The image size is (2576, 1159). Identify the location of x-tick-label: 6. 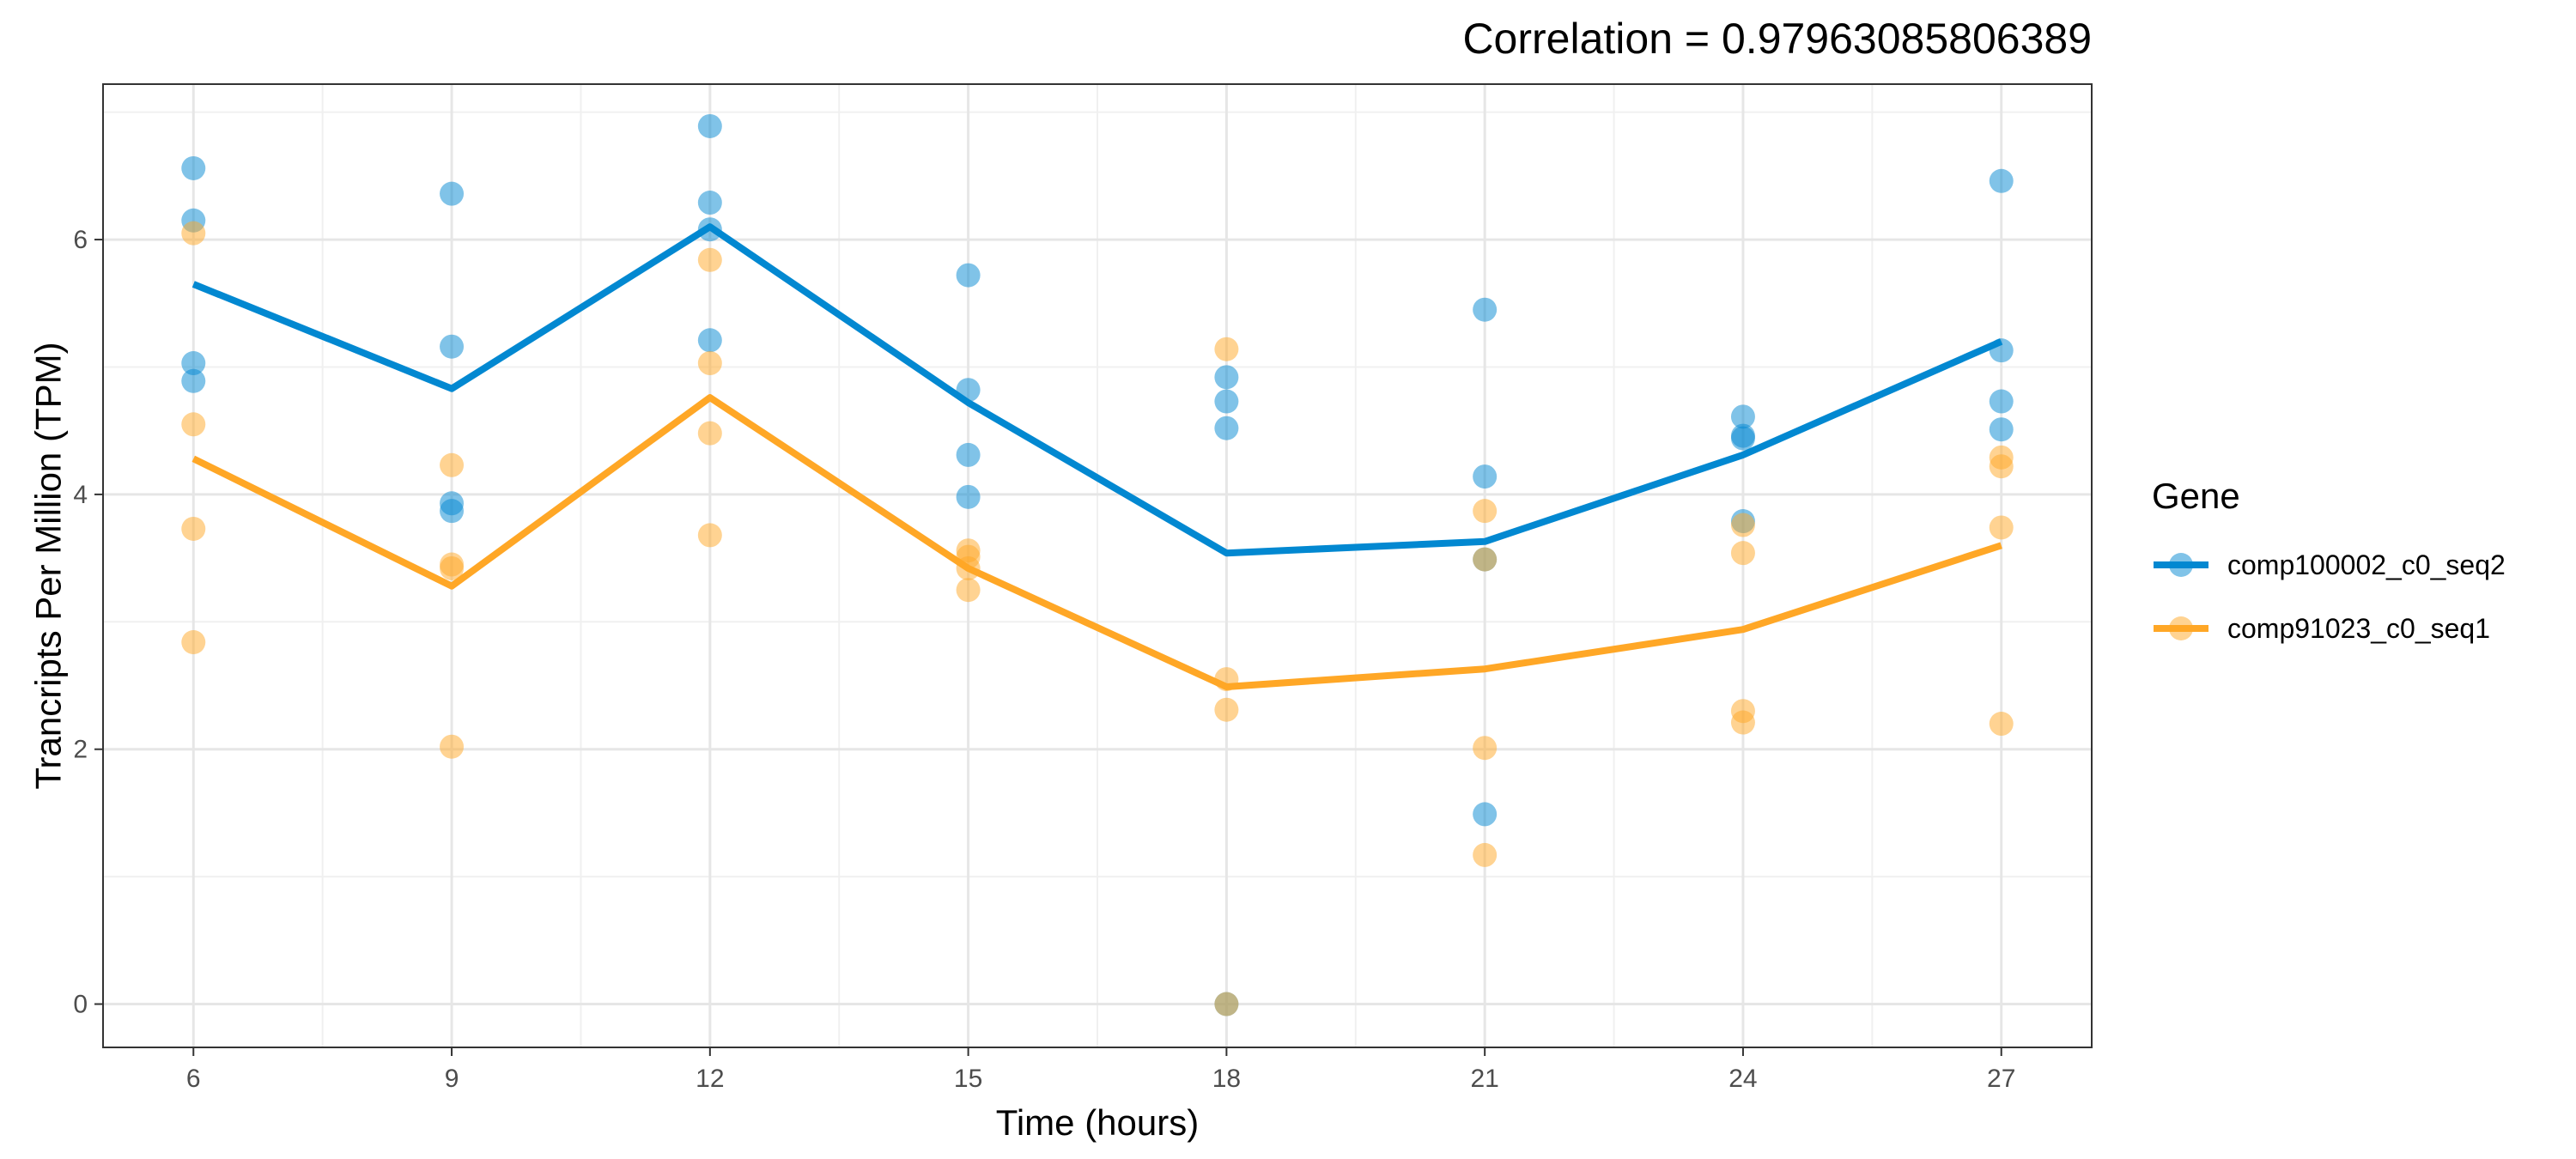
(193, 1079).